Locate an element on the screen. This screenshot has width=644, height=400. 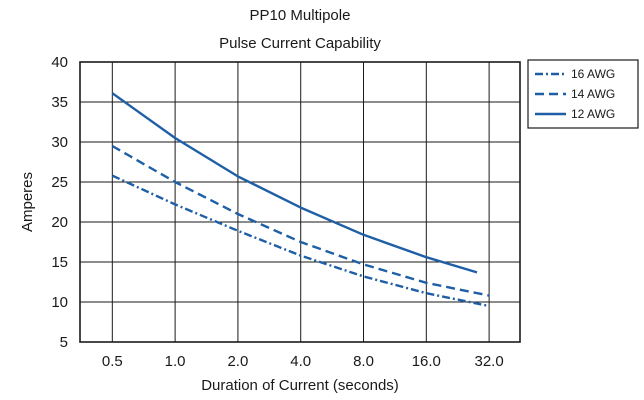
y-tick-label: 5 is located at coordinates (64, 342).